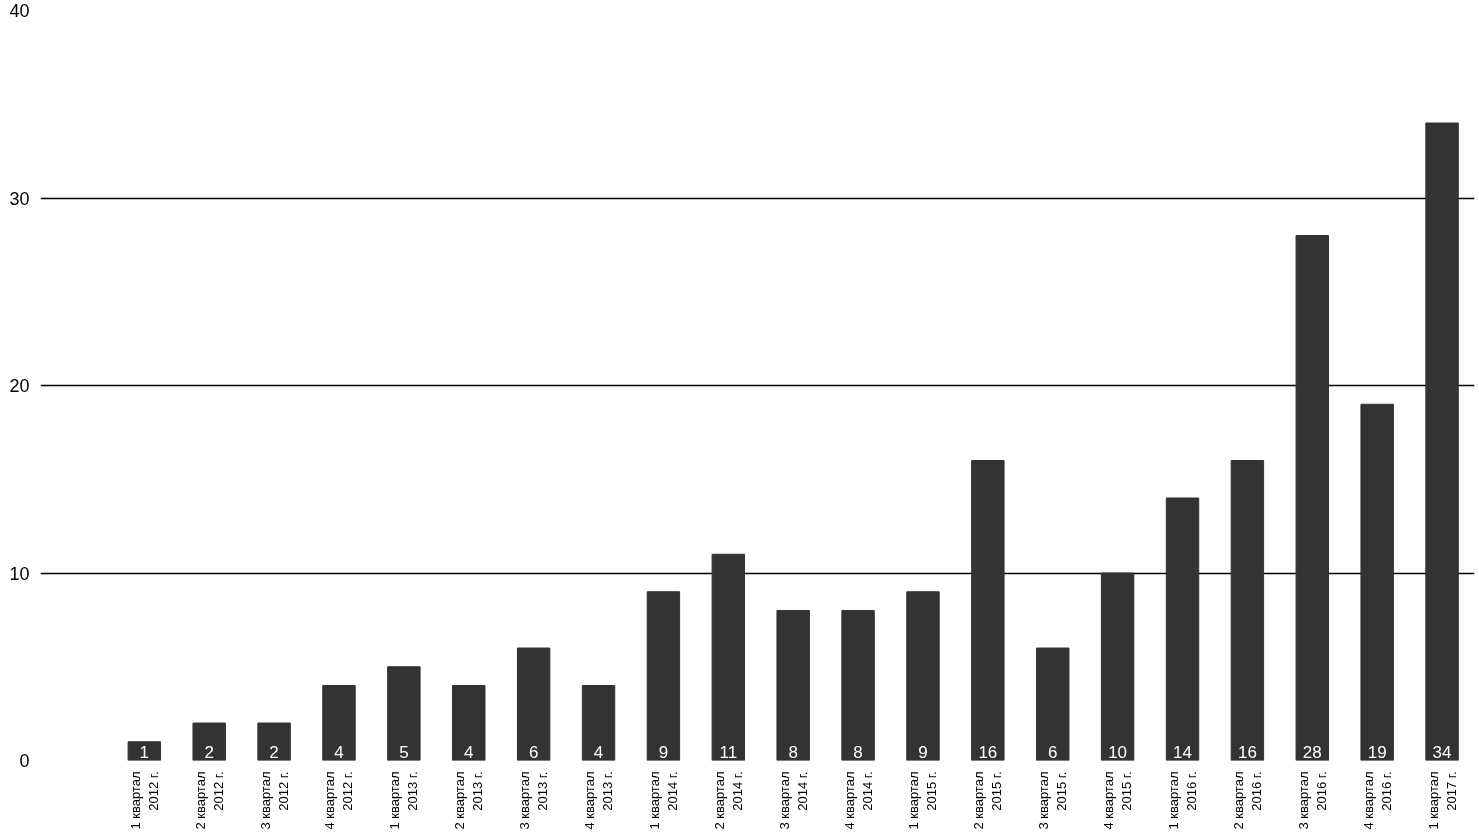 The width and height of the screenshot is (1479, 832). Describe the element at coordinates (1312, 752) in the screenshot. I see `data-label: 28` at that location.